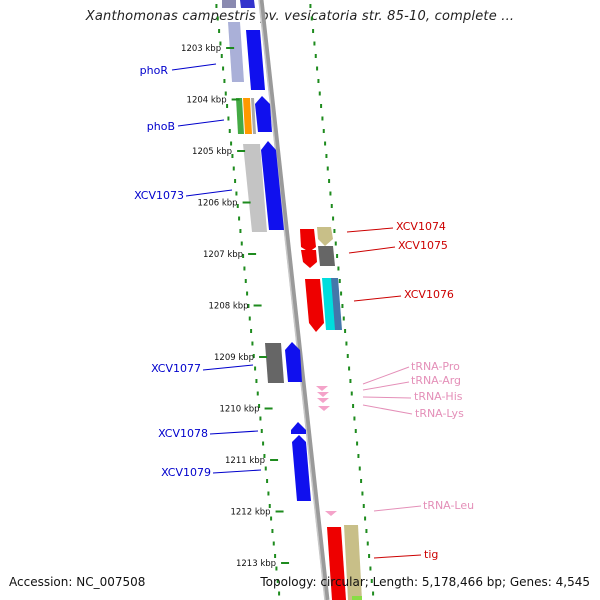  Describe the element at coordinates (274, 363) in the screenshot. I see `gene-feature-XCV1077-grey` at that location.